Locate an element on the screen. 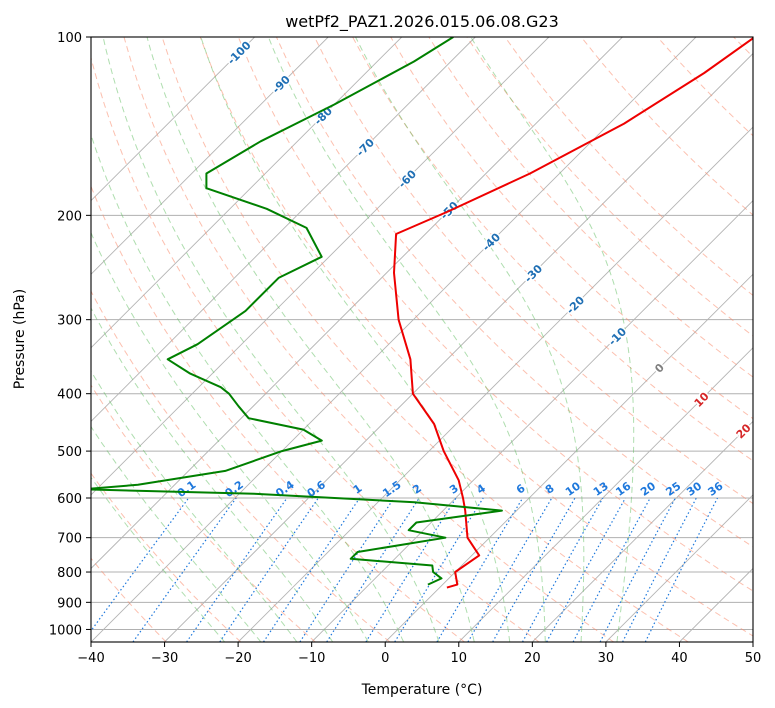  x-axis-label: Temperature (°C) is located at coordinates (422, 690).